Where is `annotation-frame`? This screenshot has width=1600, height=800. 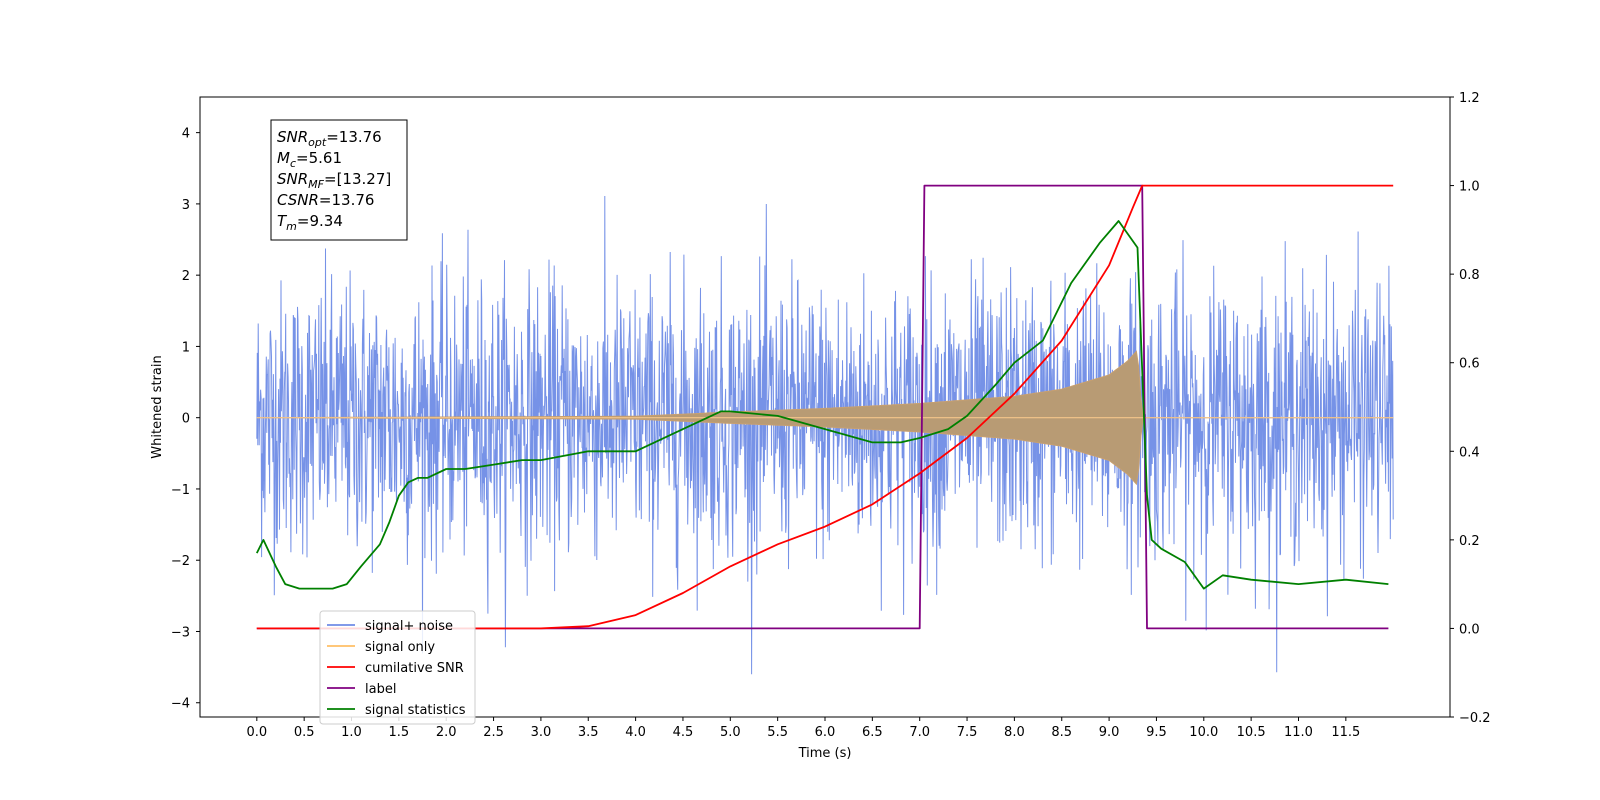 annotation-frame is located at coordinates (339, 180).